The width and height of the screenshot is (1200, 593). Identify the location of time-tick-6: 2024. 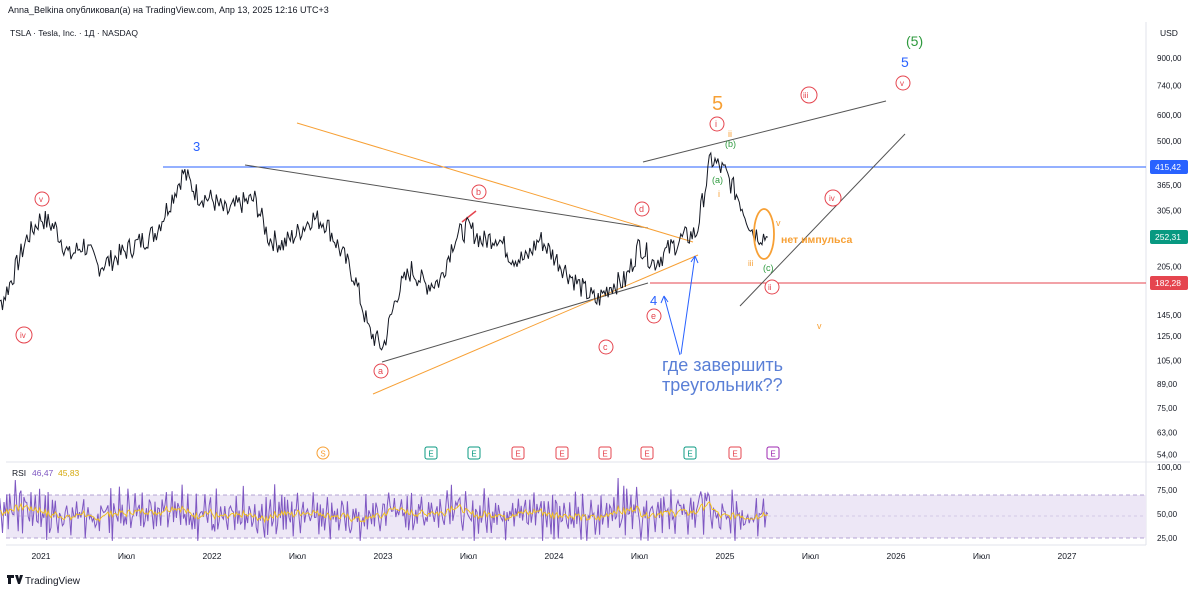
(554, 556).